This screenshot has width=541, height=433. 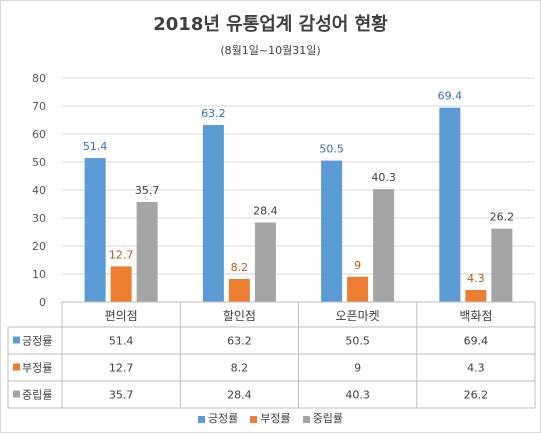 What do you see at coordinates (275, 418) in the screenshot?
I see `legend-label: 부정률` at bounding box center [275, 418].